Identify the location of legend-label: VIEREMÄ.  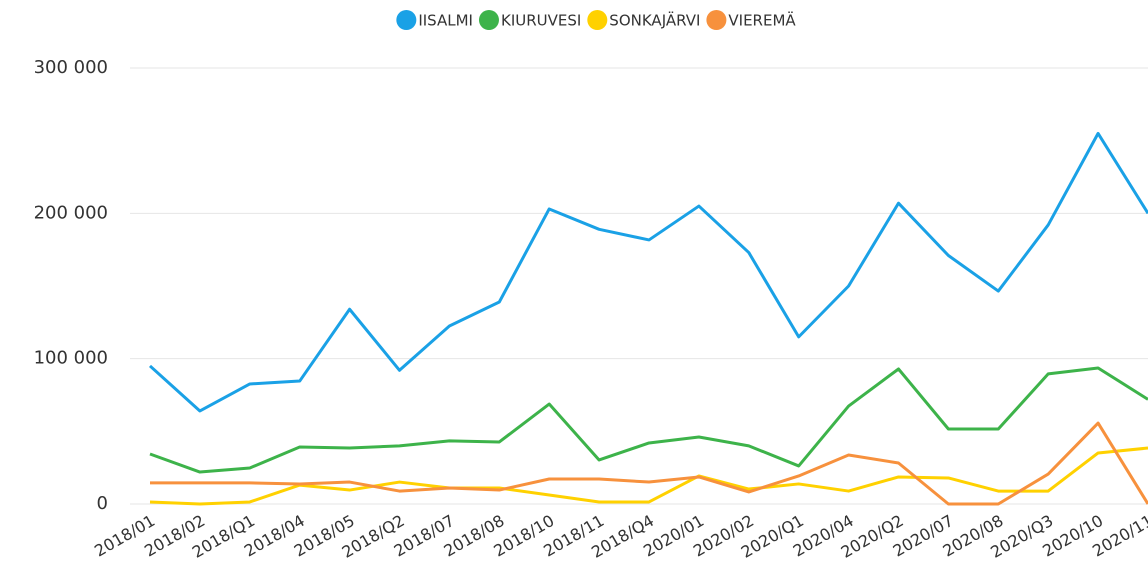
(762, 20).